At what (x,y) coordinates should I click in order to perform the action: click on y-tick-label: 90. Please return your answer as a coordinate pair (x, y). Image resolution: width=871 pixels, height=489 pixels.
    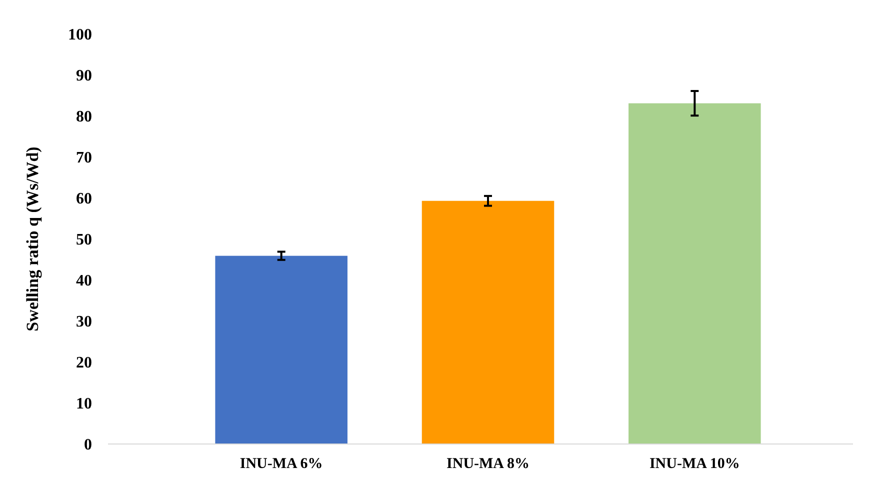
    Looking at the image, I should click on (84, 76).